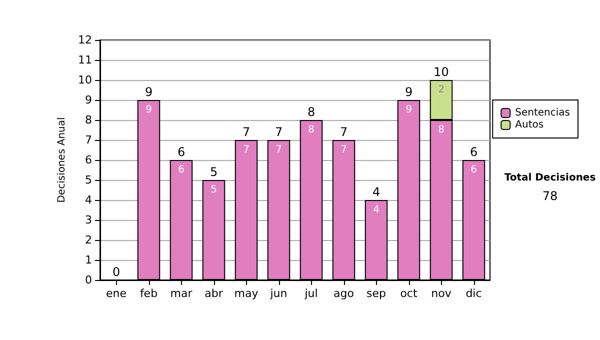 The image size is (600, 340). I want to click on y-tick-label: 2, so click(88, 240).